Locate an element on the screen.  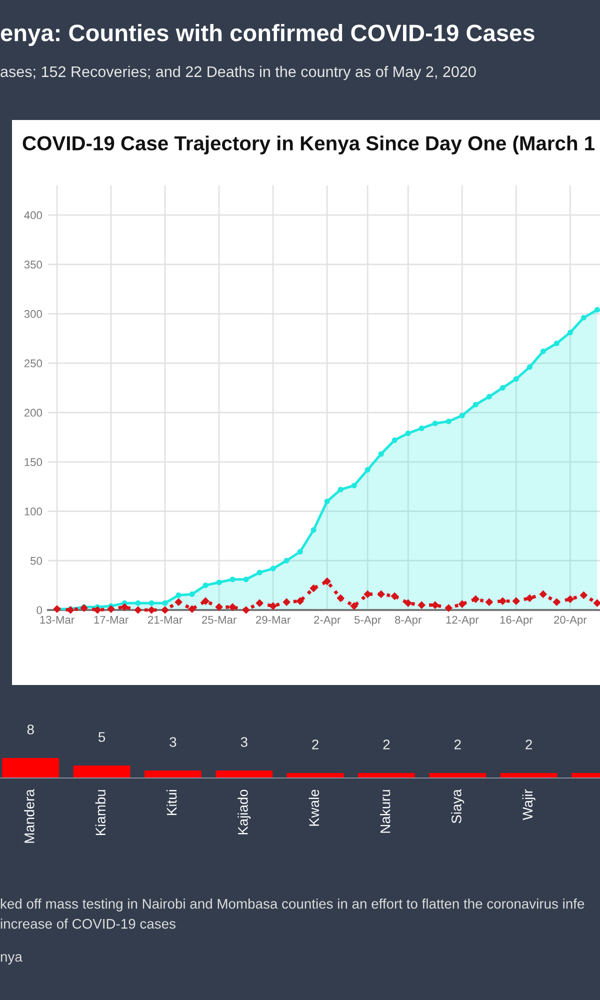
text: nya is located at coordinates (11, 959).